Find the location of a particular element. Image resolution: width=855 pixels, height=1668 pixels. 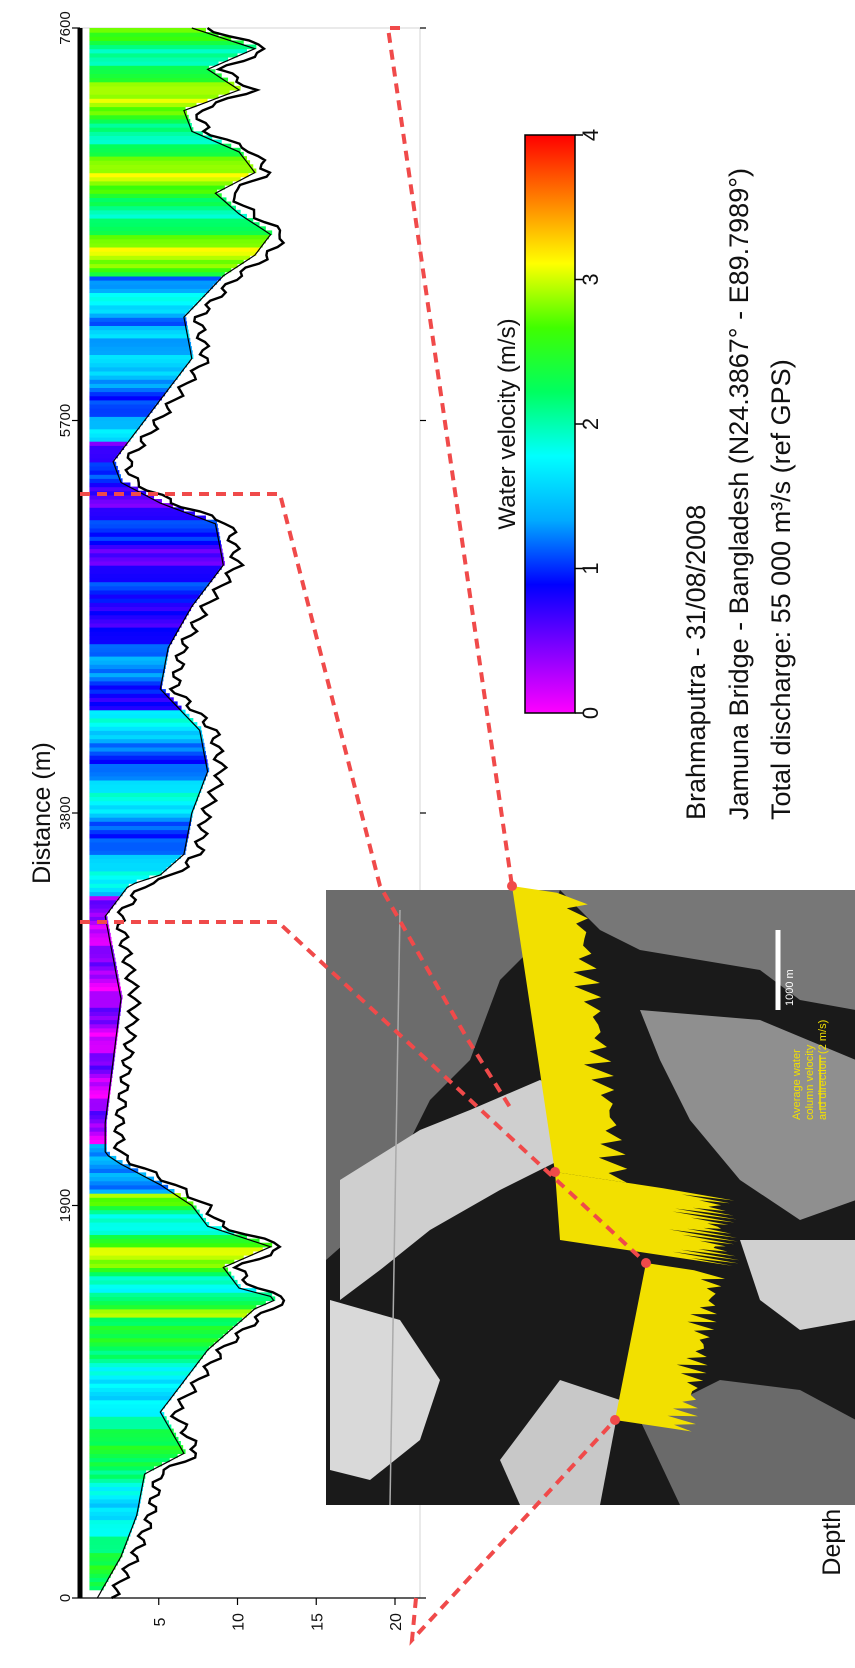

distance-tick-label: 1900 is located at coordinates (65, 1205).